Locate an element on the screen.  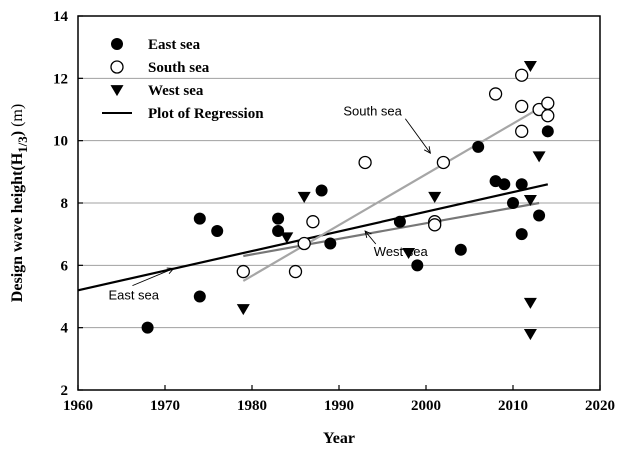
x-tick-label: 1960 is located at coordinates (78, 406).